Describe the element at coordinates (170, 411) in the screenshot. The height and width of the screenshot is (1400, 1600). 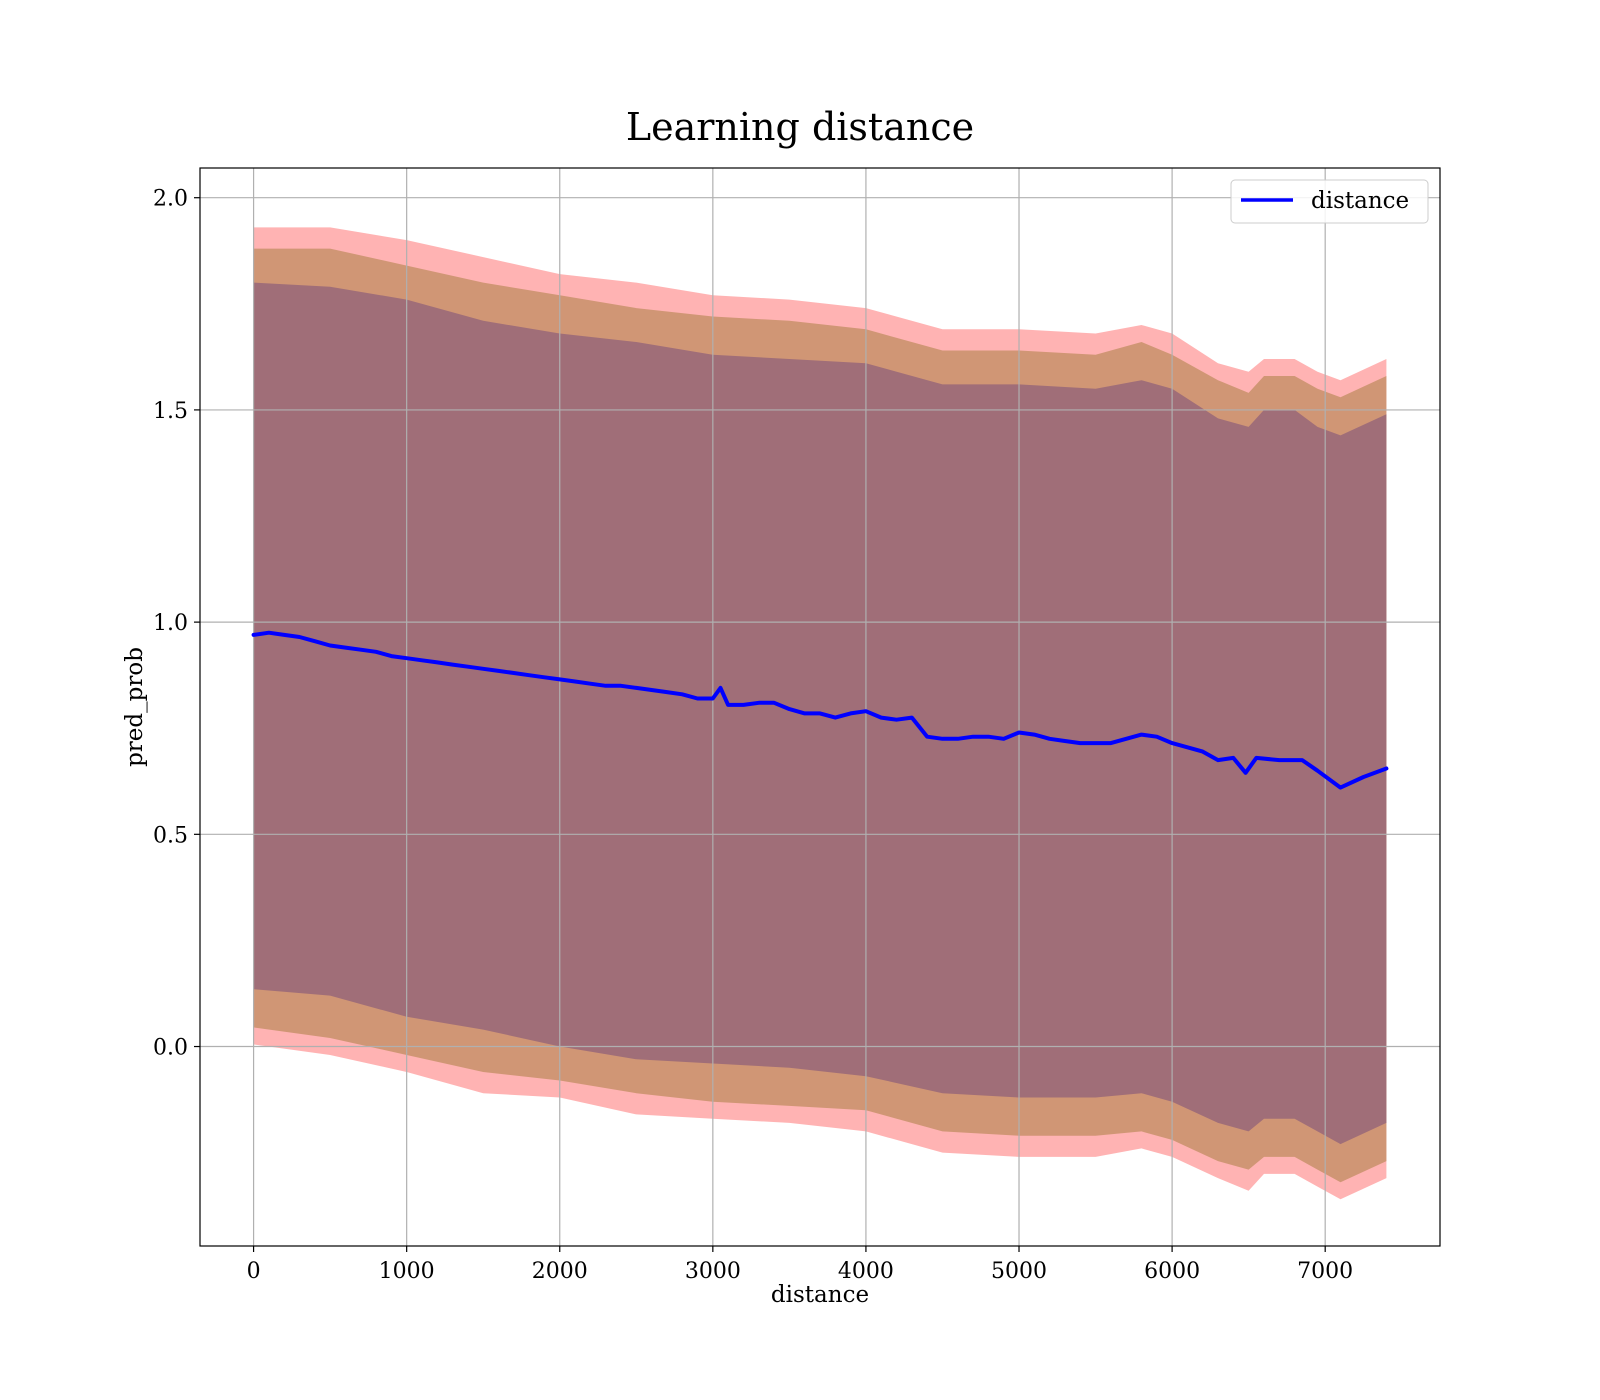
I see `y-tick-label: 1.5` at that location.